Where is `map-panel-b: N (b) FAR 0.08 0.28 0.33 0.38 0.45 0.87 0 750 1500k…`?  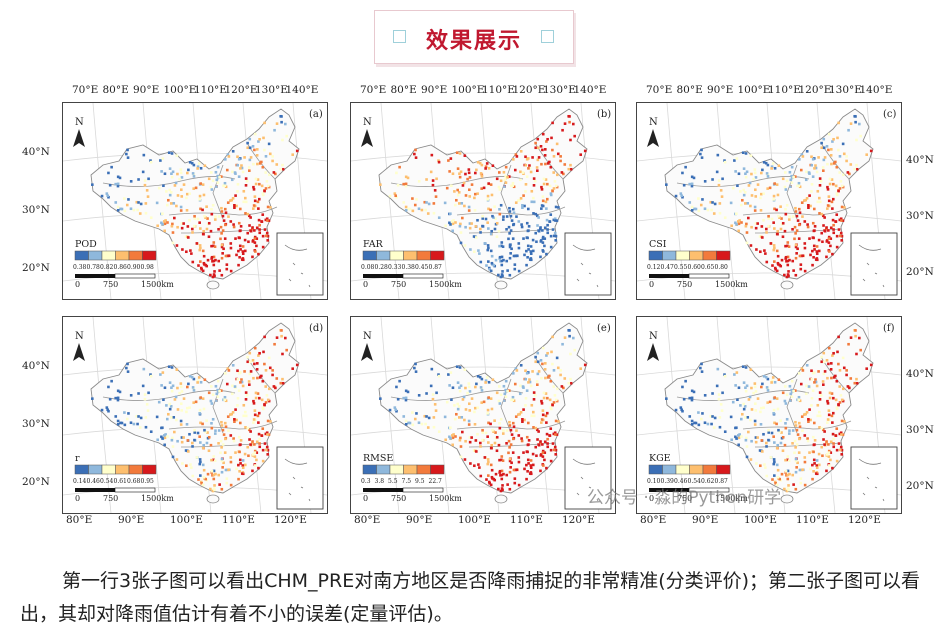 map-panel-b: N (b) FAR 0.08 0.28 0.33 0.38 0.45 0.87 0 750 1500k… is located at coordinates (483, 201).